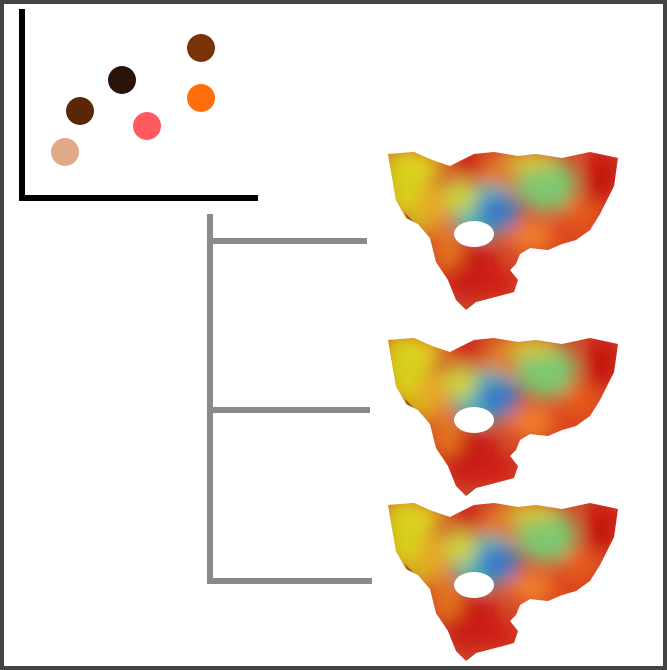 Image resolution: width=667 pixels, height=670 pixels. I want to click on scatter-plot-icon, so click(138, 105).